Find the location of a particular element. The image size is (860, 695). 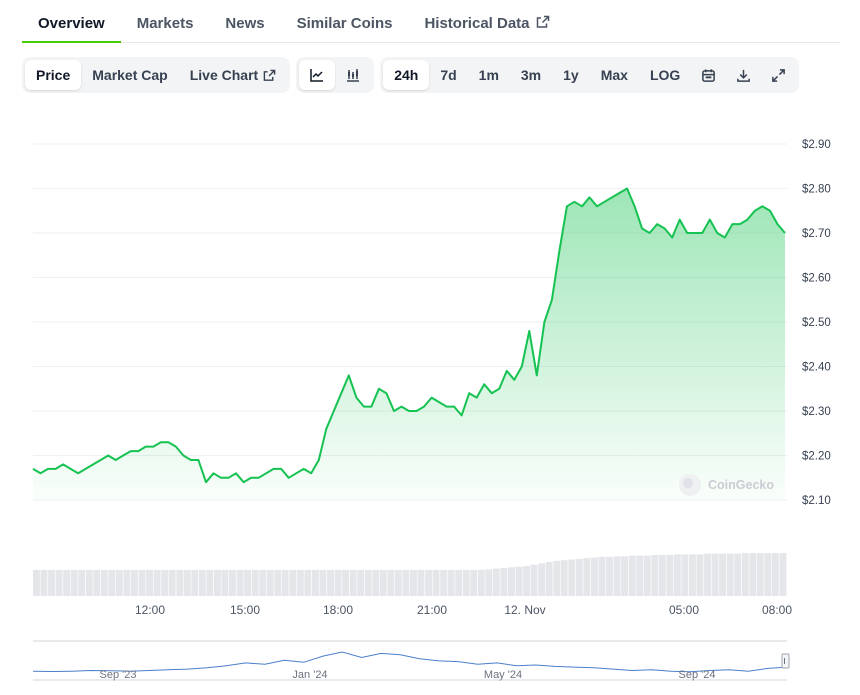

range-max-label: Max is located at coordinates (614, 75).